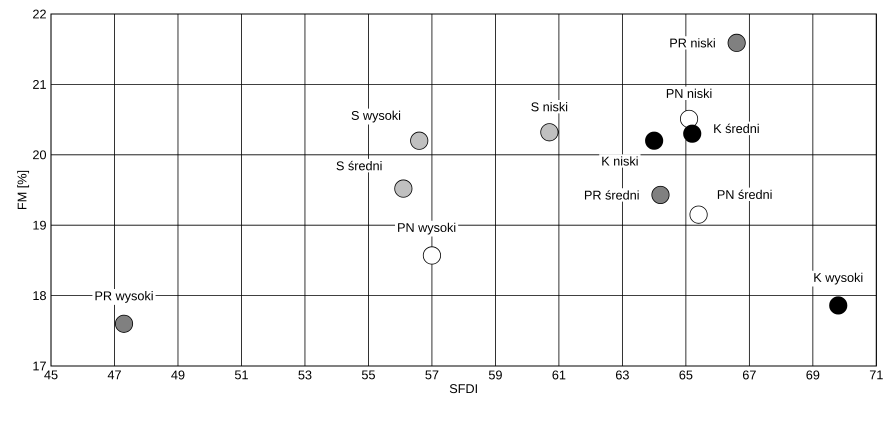 This screenshot has width=892, height=426. What do you see at coordinates (51, 375) in the screenshot?
I see `x-tick-label: 45` at bounding box center [51, 375].